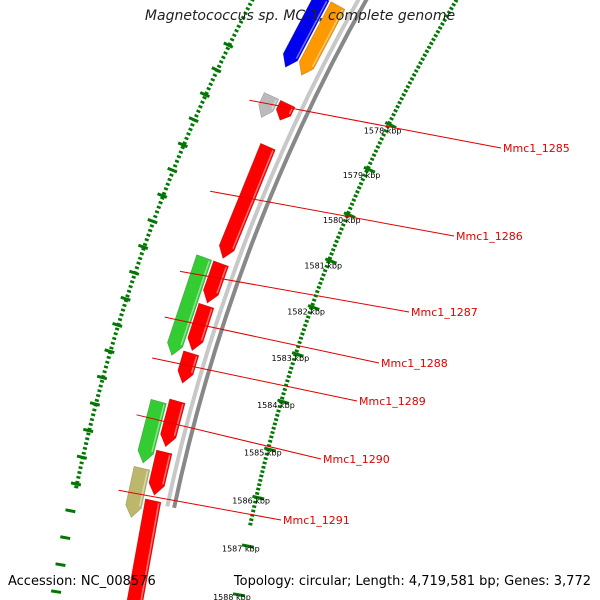 Image resolution: width=600 pixels, height=600 pixels. What do you see at coordinates (190, 305) in the screenshot?
I see `gene-feature-1287g` at bounding box center [190, 305].